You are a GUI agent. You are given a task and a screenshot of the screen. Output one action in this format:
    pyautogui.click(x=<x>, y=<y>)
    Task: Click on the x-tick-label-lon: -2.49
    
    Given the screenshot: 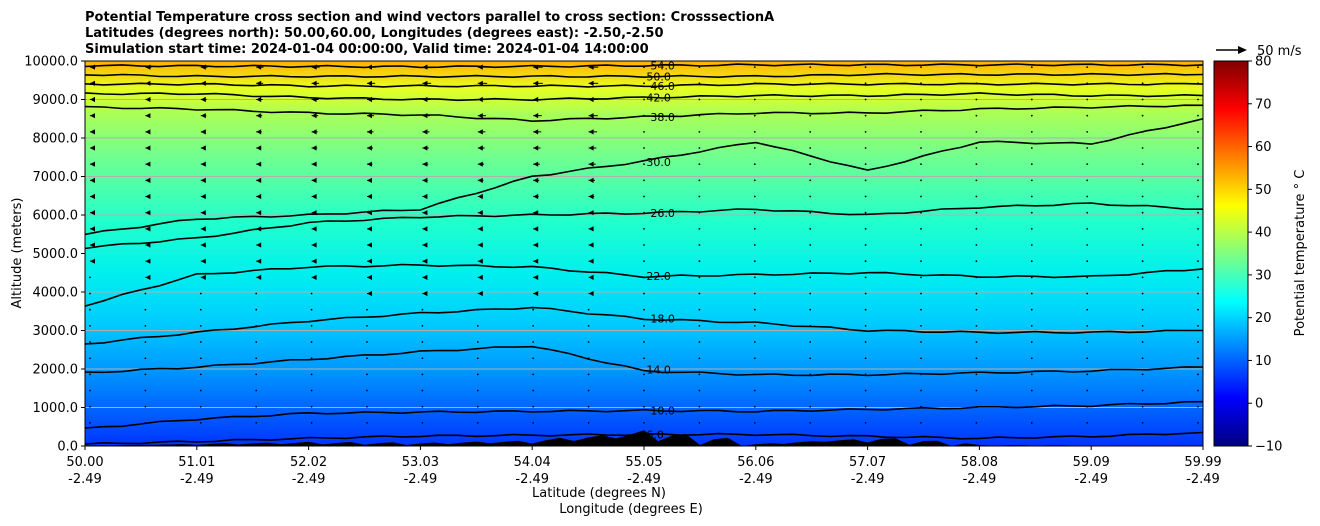 What is the action you would take?
    pyautogui.click(x=532, y=479)
    